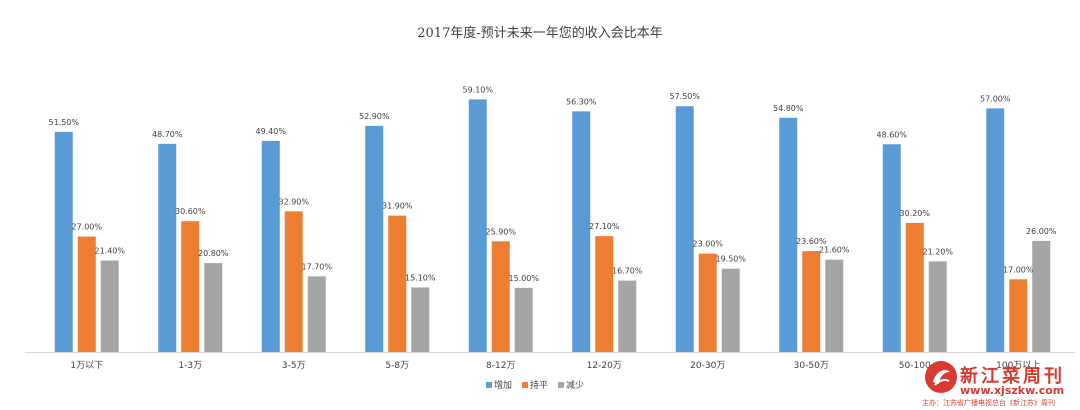  Describe the element at coordinates (109, 306) in the screenshot. I see `bar-减少-1万以下` at that location.